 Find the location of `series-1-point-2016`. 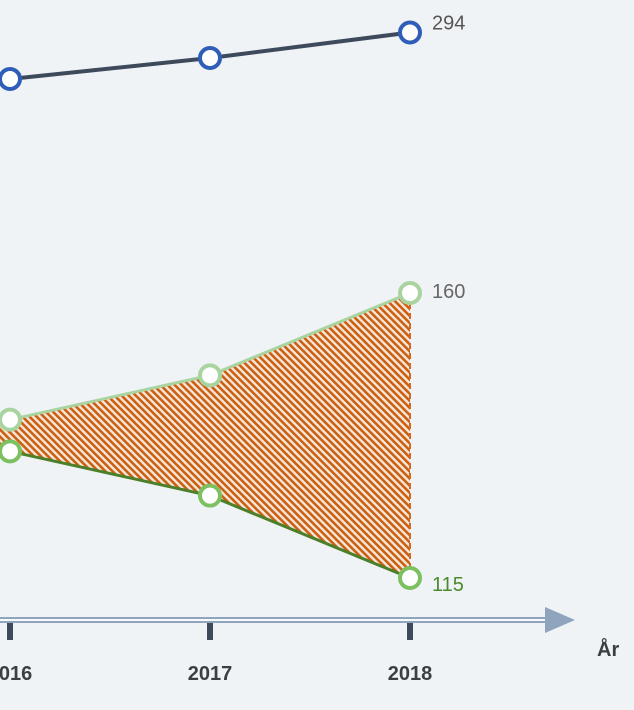

series-1-point-2016 is located at coordinates (11, 79).